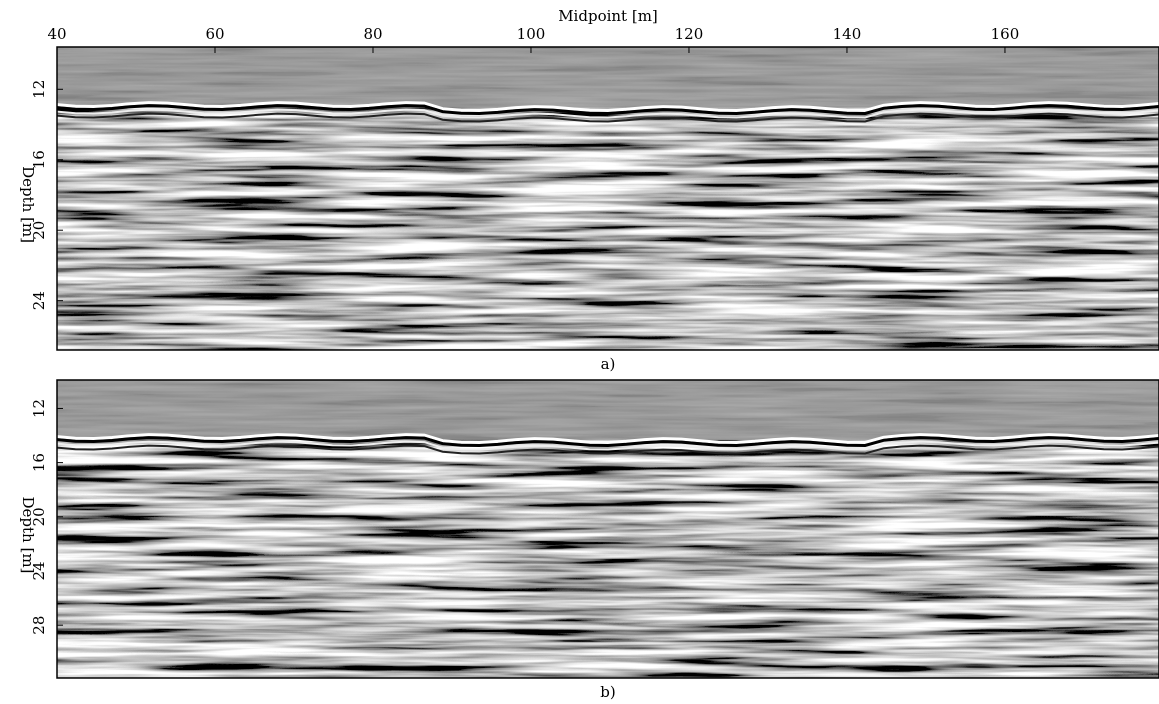 The image size is (1159, 704). What do you see at coordinates (1005, 34) in the screenshot?
I see `x-tick-label: 160` at bounding box center [1005, 34].